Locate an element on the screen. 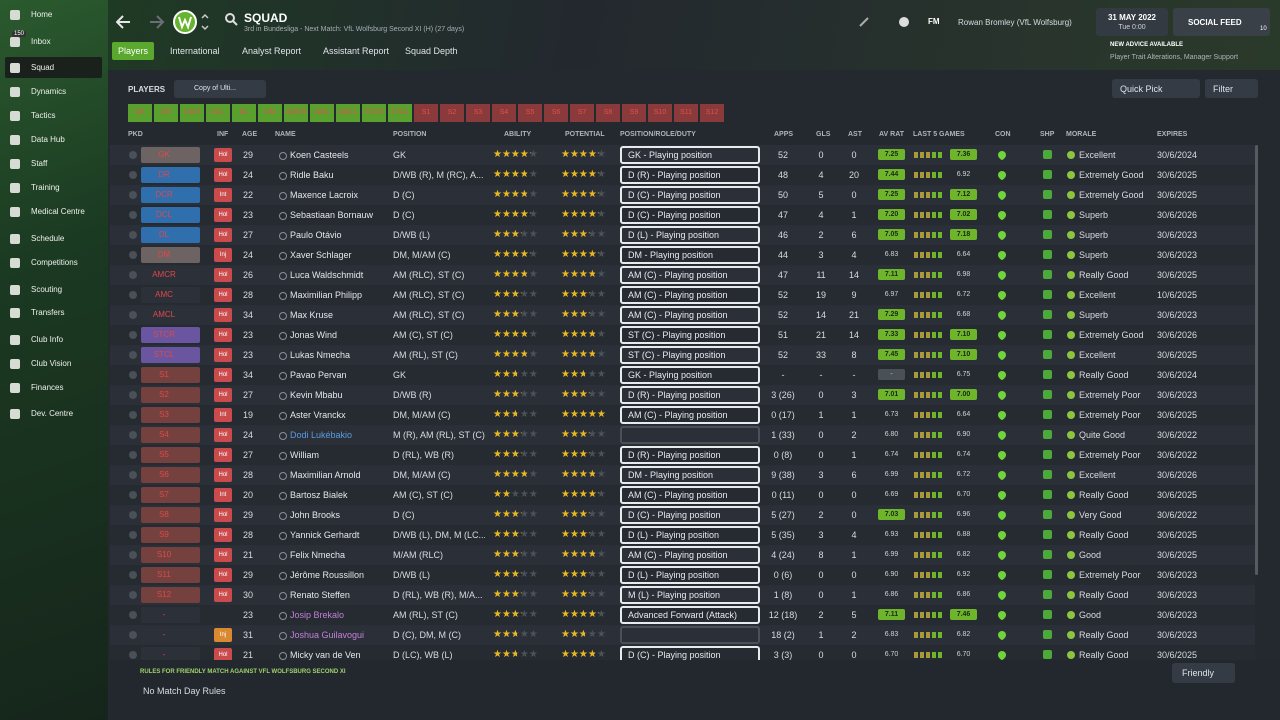 The height and width of the screenshot is (720, 1280). role-dropdown: GK - Playing position is located at coordinates (690, 155).